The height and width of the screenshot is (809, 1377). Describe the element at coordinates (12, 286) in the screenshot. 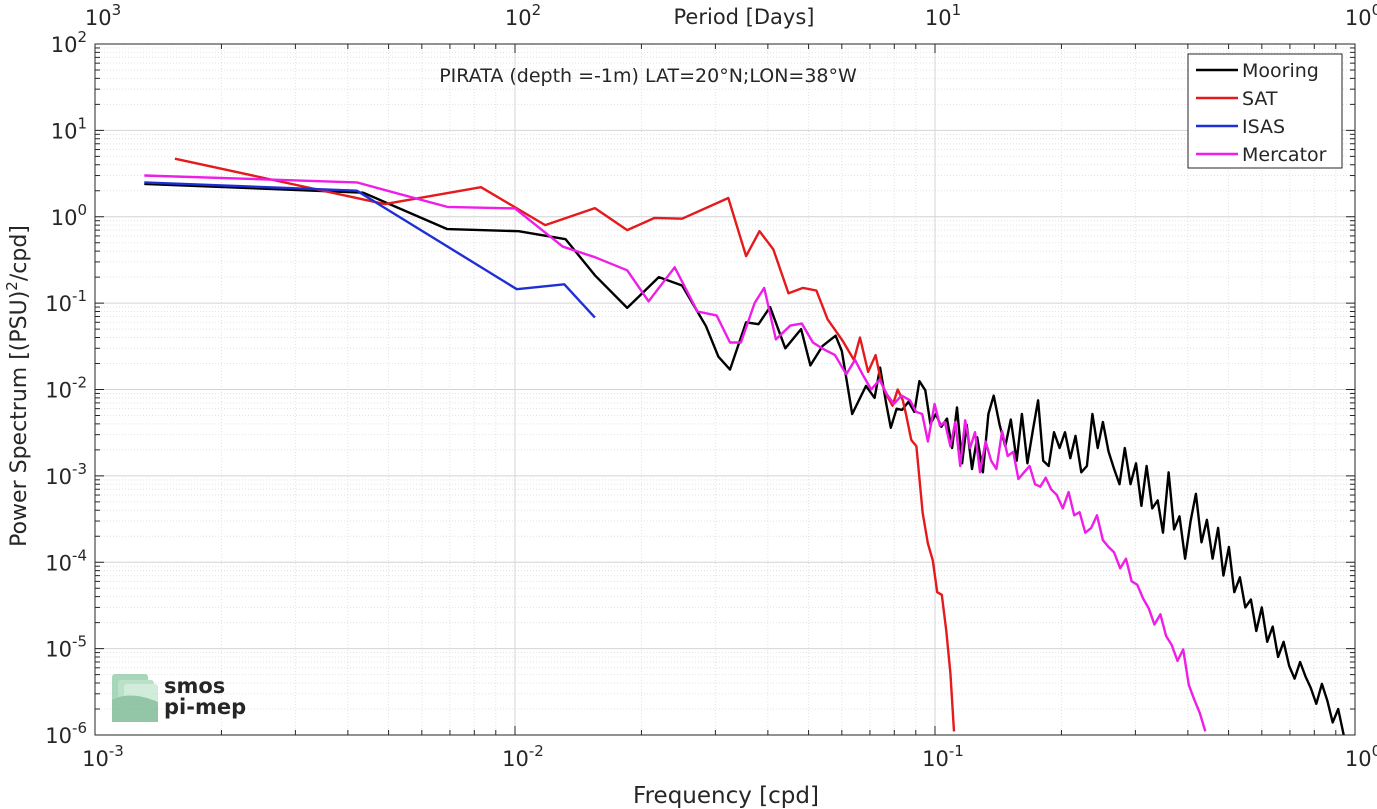

I see `y-axis-label-sup: 2` at that location.